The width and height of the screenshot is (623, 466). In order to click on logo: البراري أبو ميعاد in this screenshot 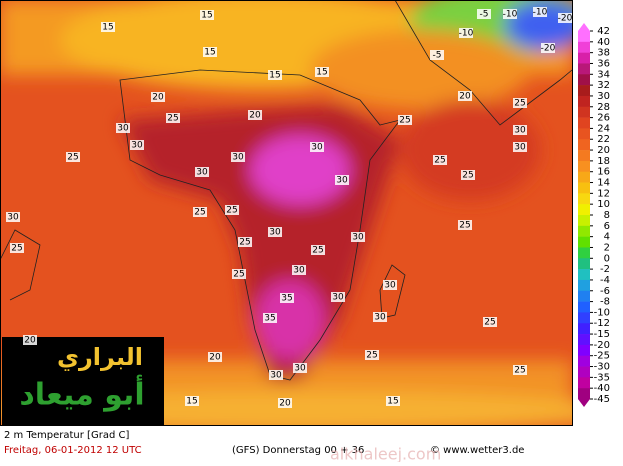, I will do `click(83, 381)`.